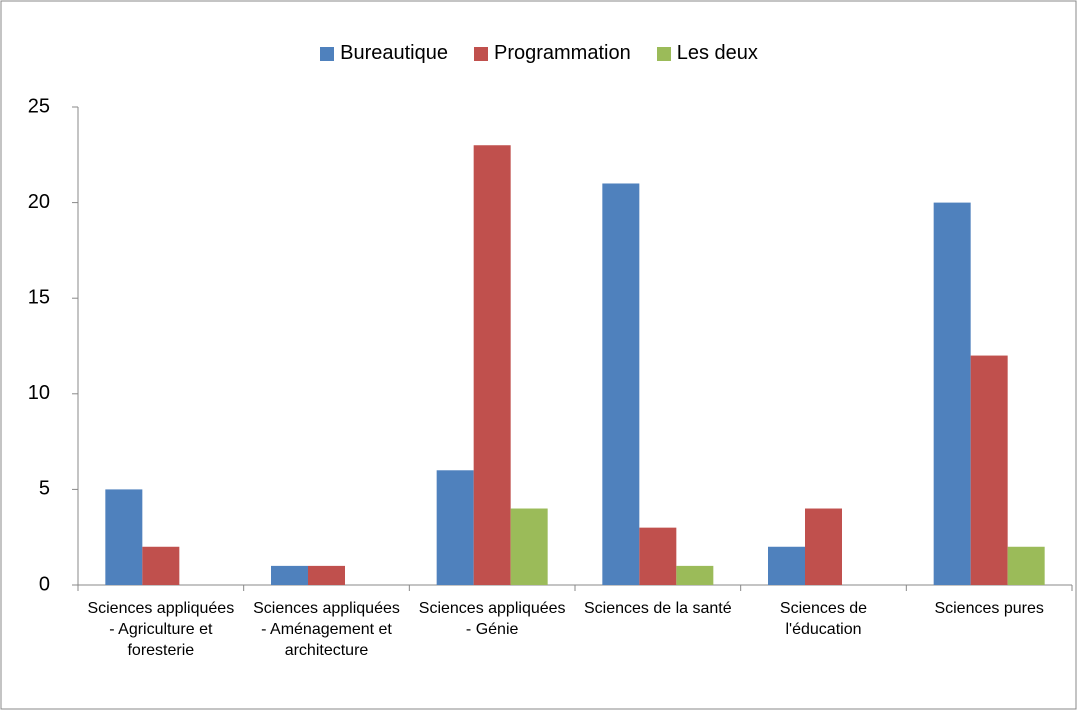 This screenshot has width=1078, height=711. Describe the element at coordinates (562, 53) in the screenshot. I see `legend-label: Programmation` at that location.